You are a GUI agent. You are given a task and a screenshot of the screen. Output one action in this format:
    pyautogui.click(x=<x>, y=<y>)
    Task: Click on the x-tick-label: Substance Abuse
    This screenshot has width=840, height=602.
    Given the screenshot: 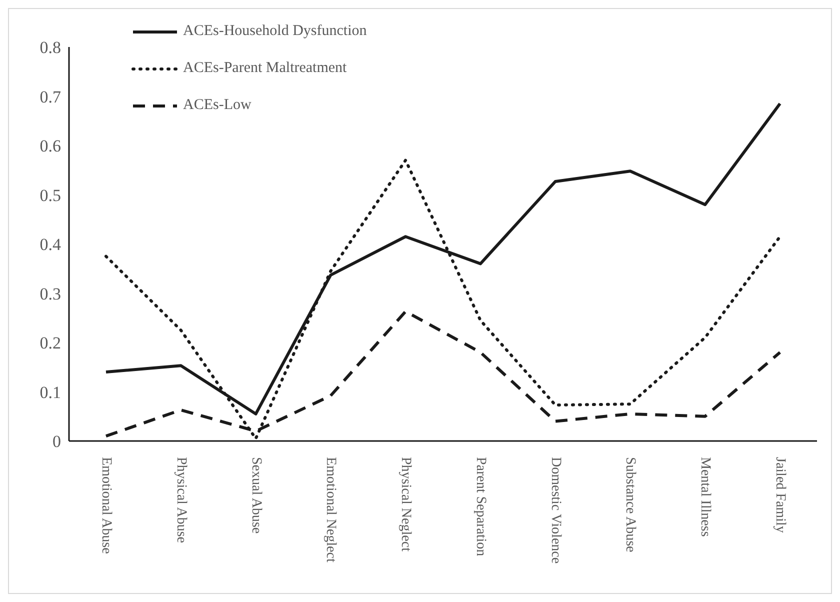 What is the action you would take?
    pyautogui.click(x=630, y=504)
    